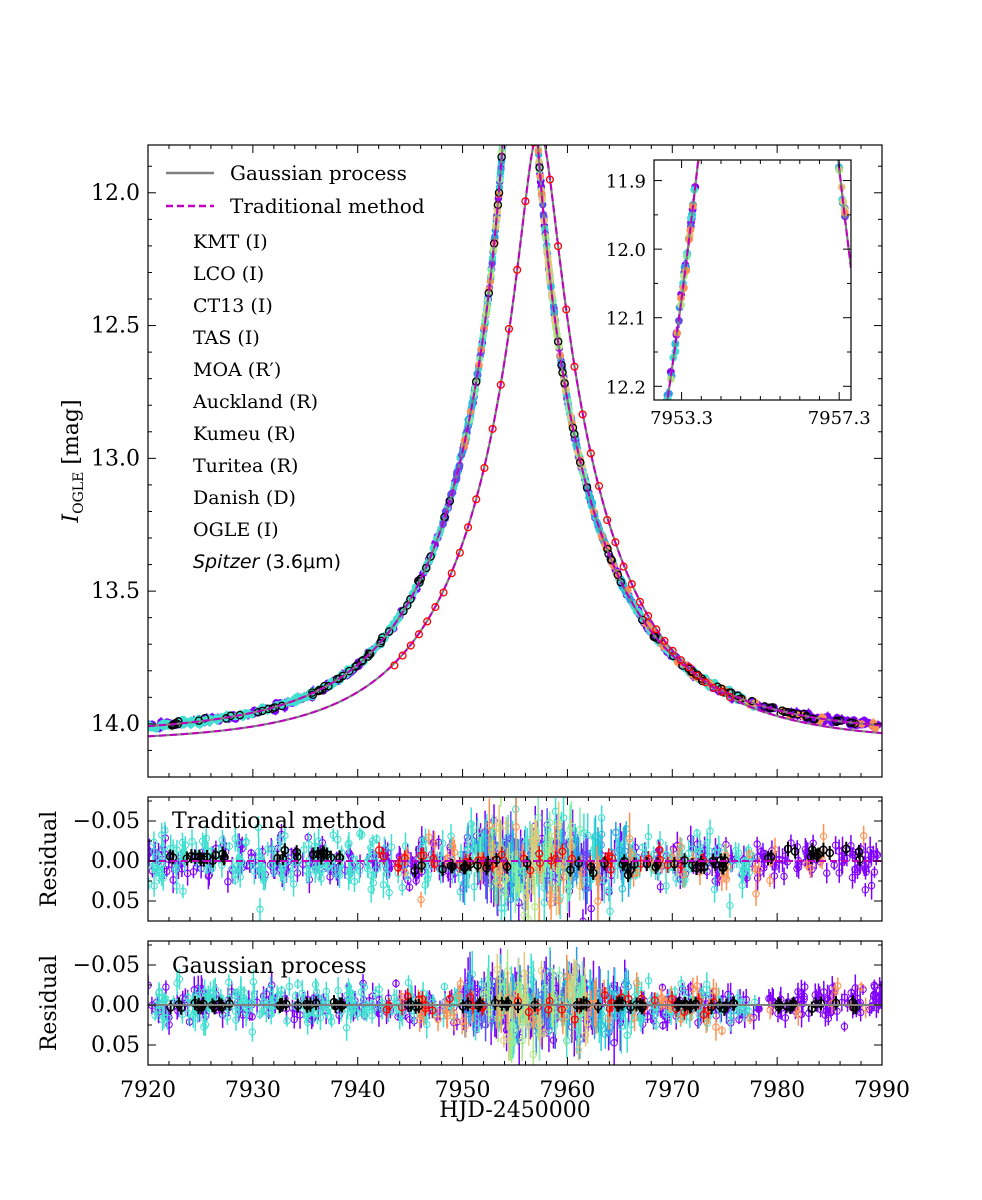  I want to click on legend-lco: LCO (I), so click(228, 274).